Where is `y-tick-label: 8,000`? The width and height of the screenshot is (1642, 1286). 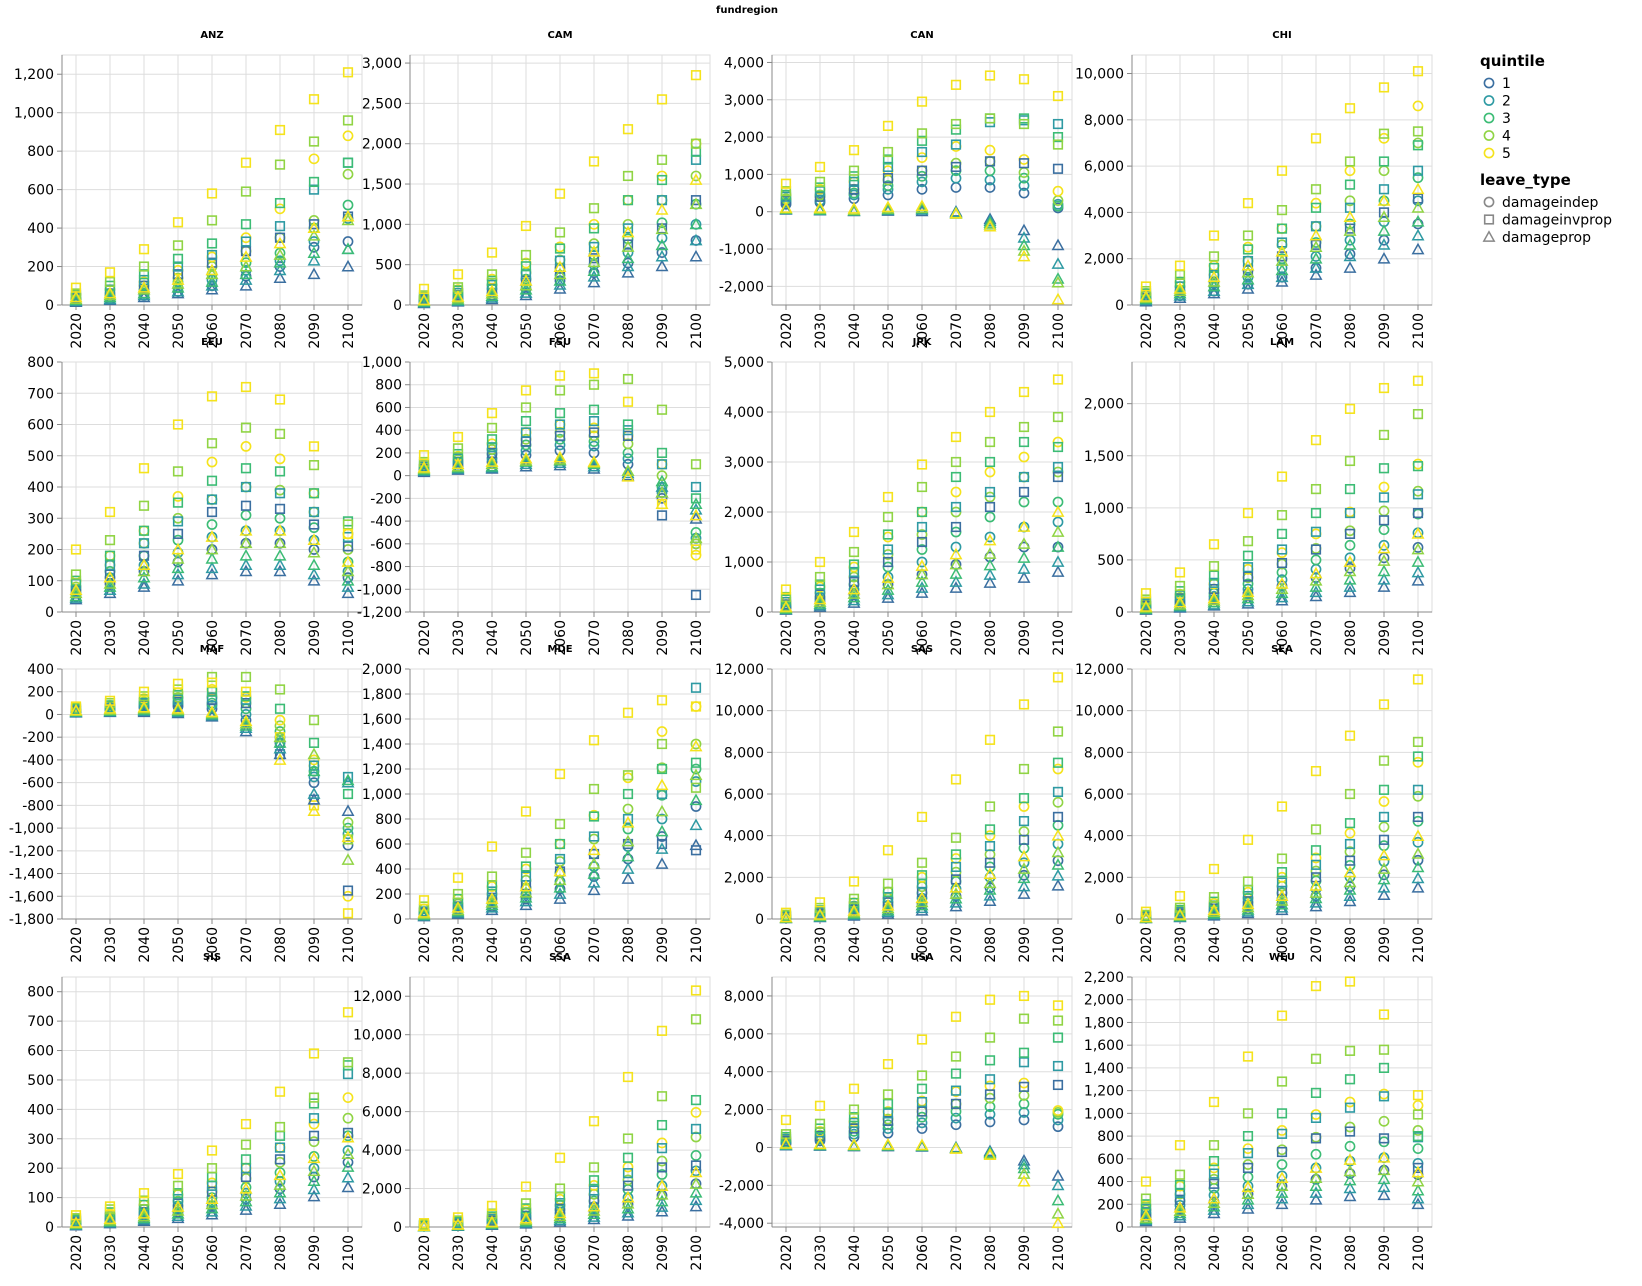 y-tick-label: 8,000 is located at coordinates (744, 753).